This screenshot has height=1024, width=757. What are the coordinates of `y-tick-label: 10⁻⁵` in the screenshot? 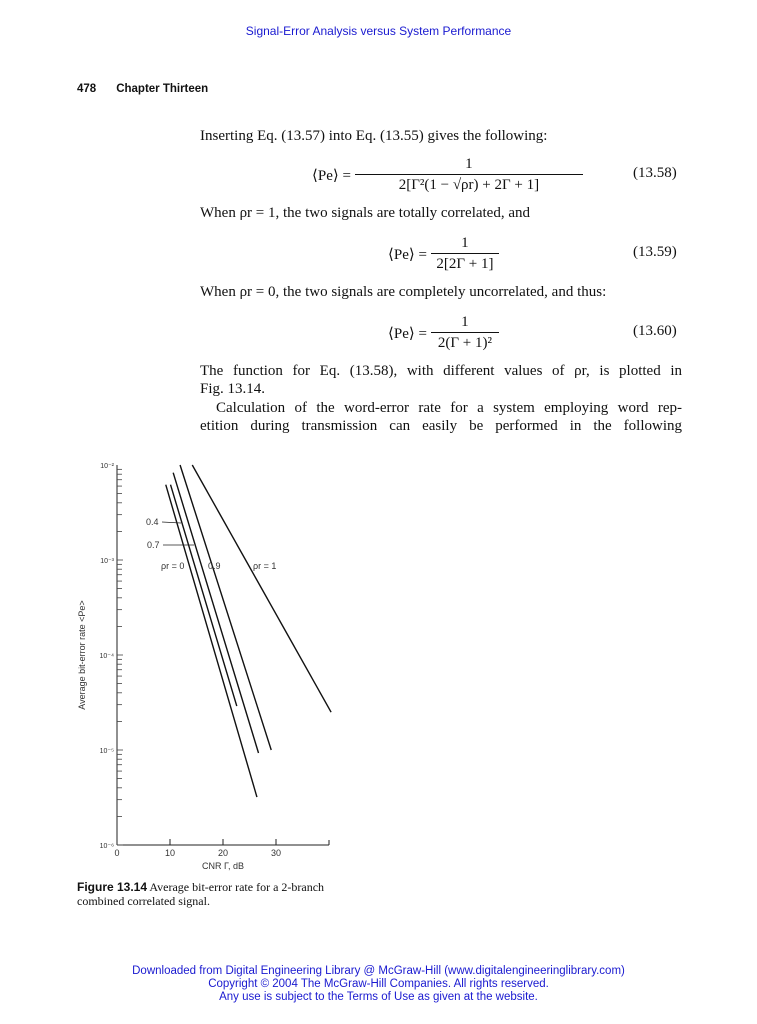 It's located at (107, 751).